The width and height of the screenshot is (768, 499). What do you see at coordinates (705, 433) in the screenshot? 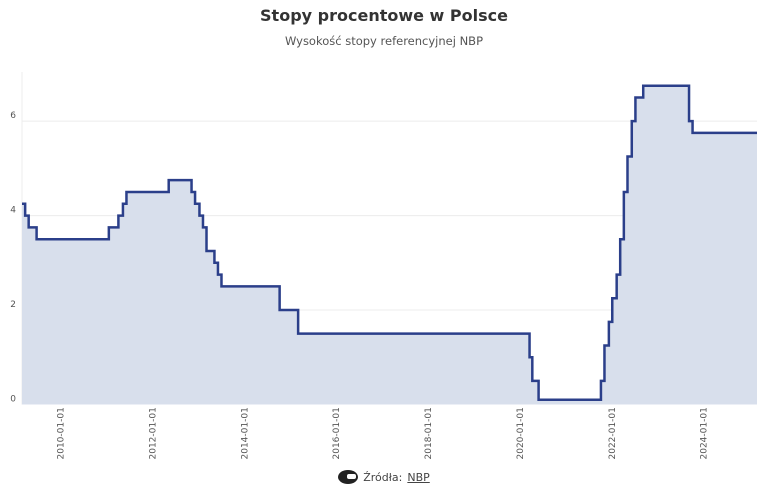
I see `x-tick-label: 2024-01-01` at bounding box center [705, 433].